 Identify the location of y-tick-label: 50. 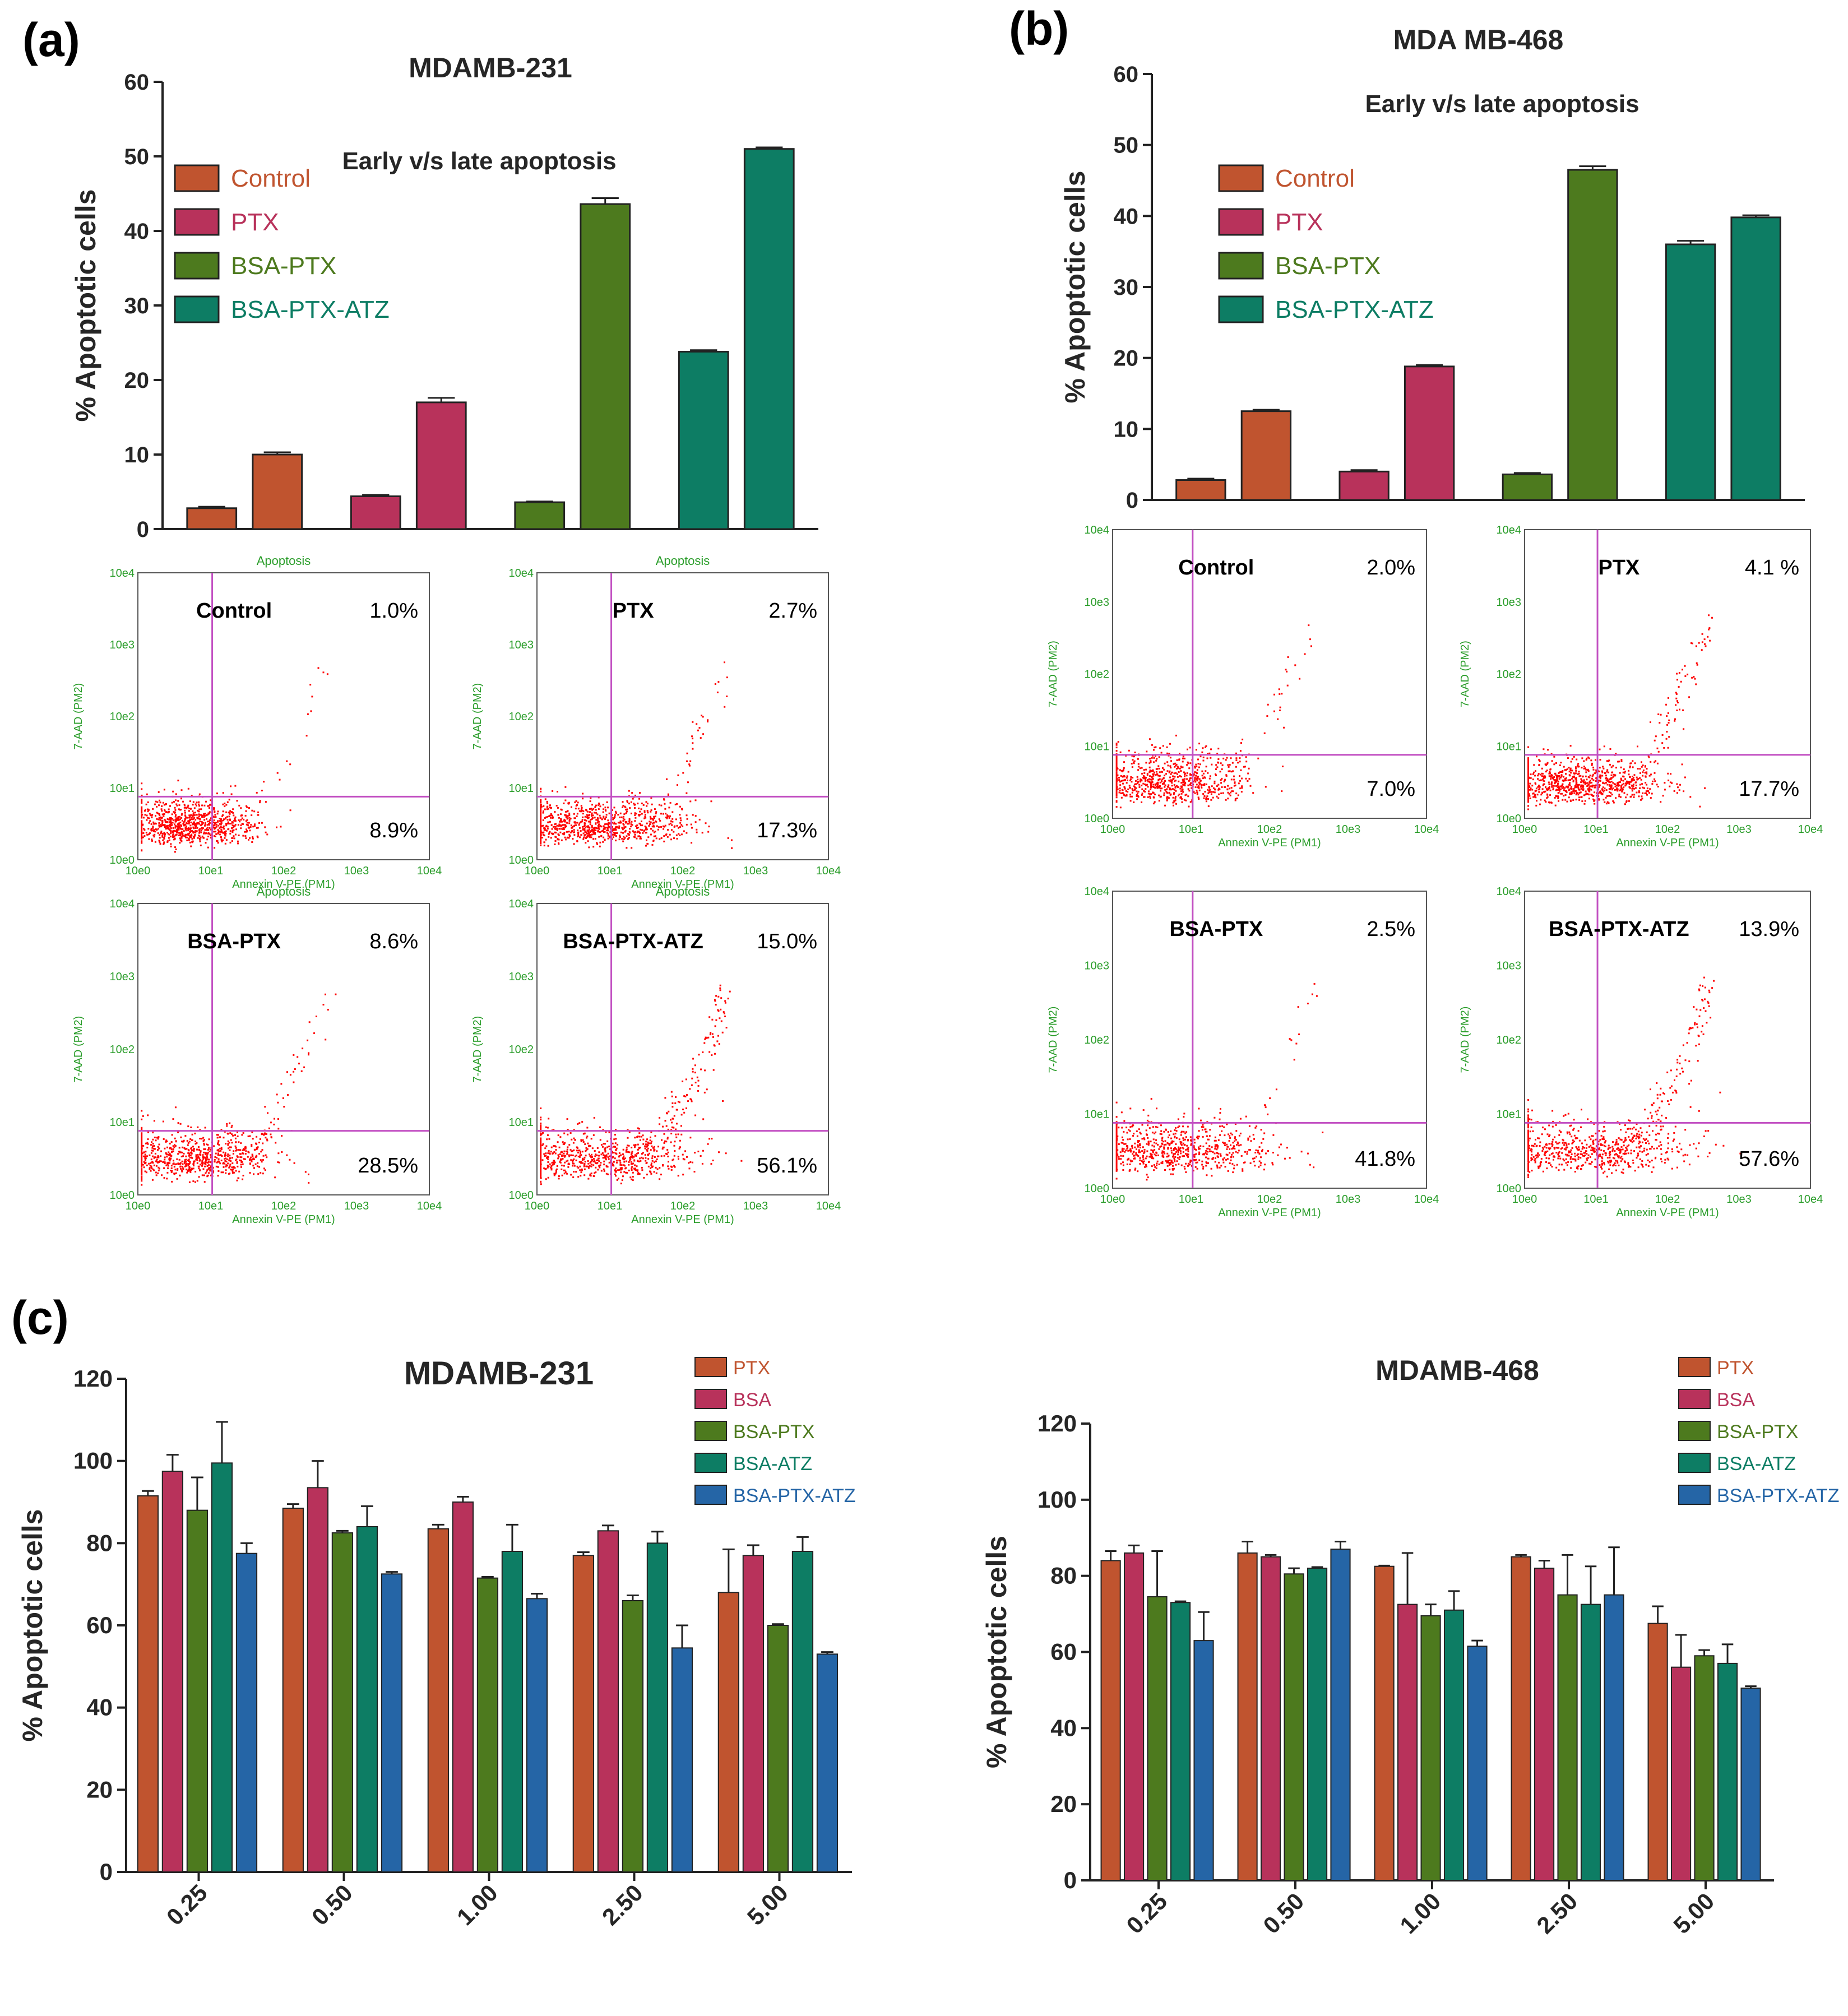
(1126, 145).